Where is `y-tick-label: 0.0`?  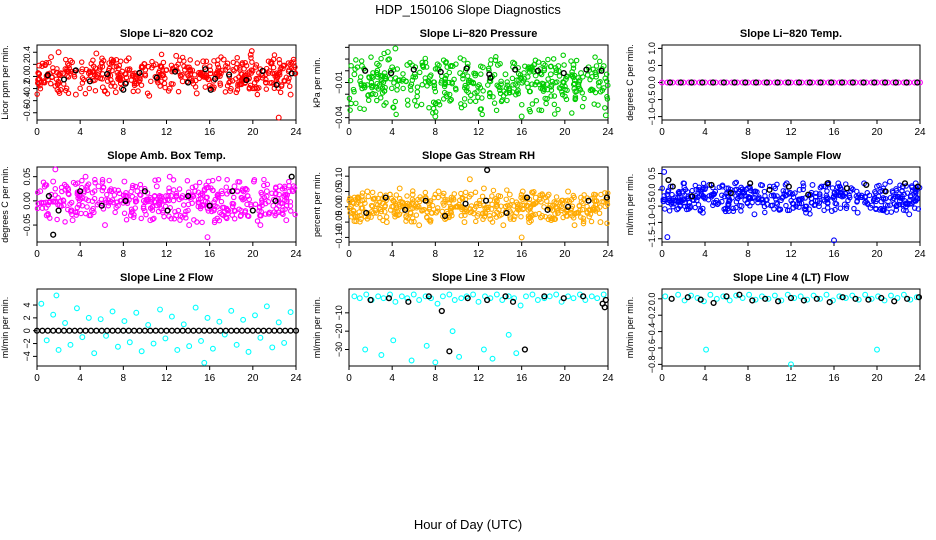 y-tick-label: 0.0 is located at coordinates (652, 82).